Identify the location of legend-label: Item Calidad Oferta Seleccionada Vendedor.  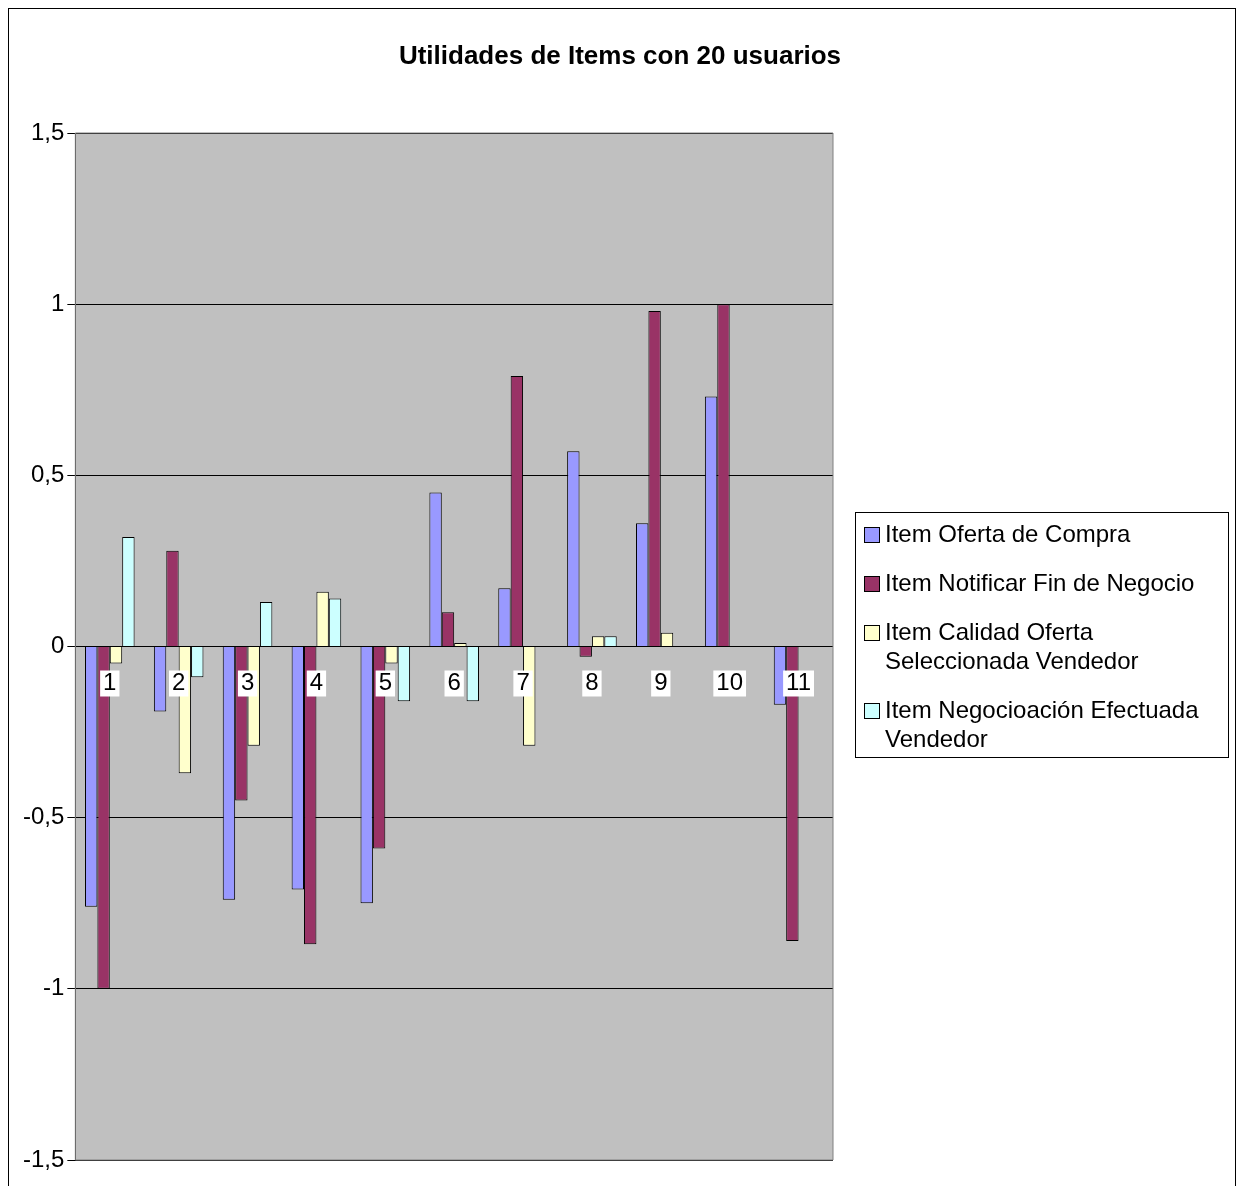
(1012, 646).